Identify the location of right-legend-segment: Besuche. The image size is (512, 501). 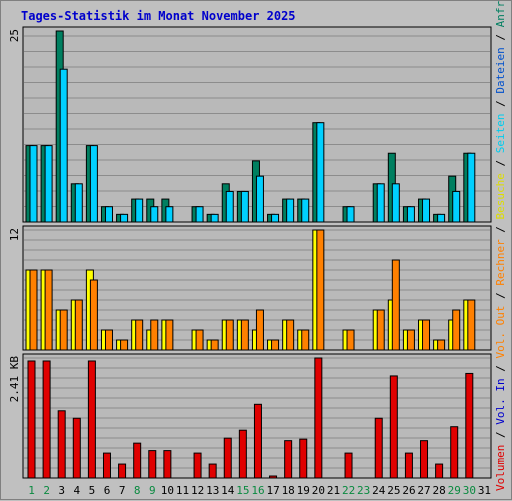
(500, 196).